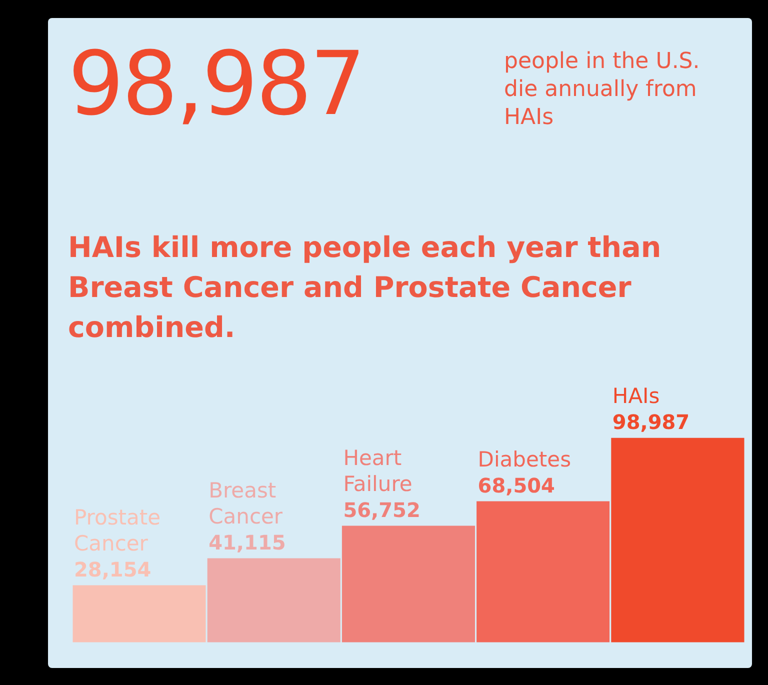 This screenshot has width=768, height=685. Describe the element at coordinates (247, 542) in the screenshot. I see `data-label: 41,115` at that location.